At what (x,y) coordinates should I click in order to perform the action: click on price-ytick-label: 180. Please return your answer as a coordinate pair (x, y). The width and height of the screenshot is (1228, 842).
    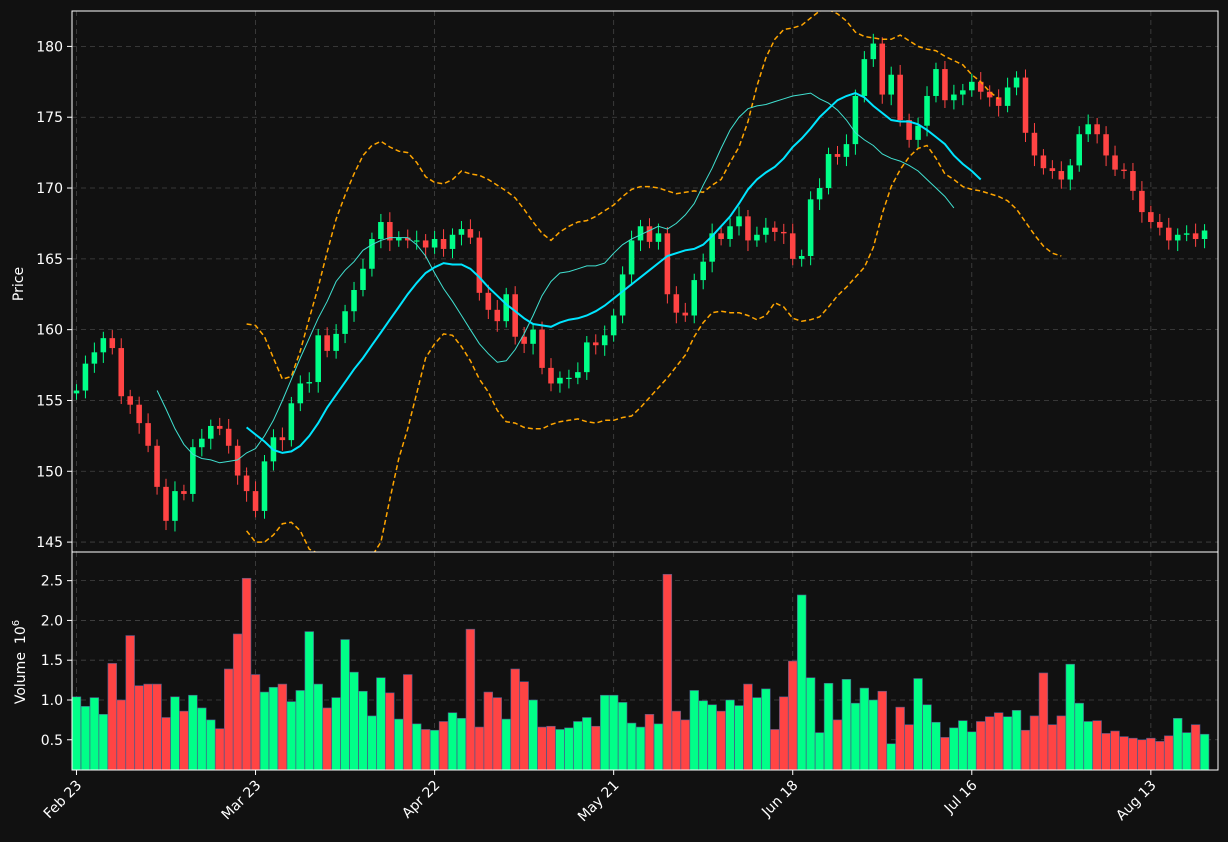
    Looking at the image, I should click on (49, 47).